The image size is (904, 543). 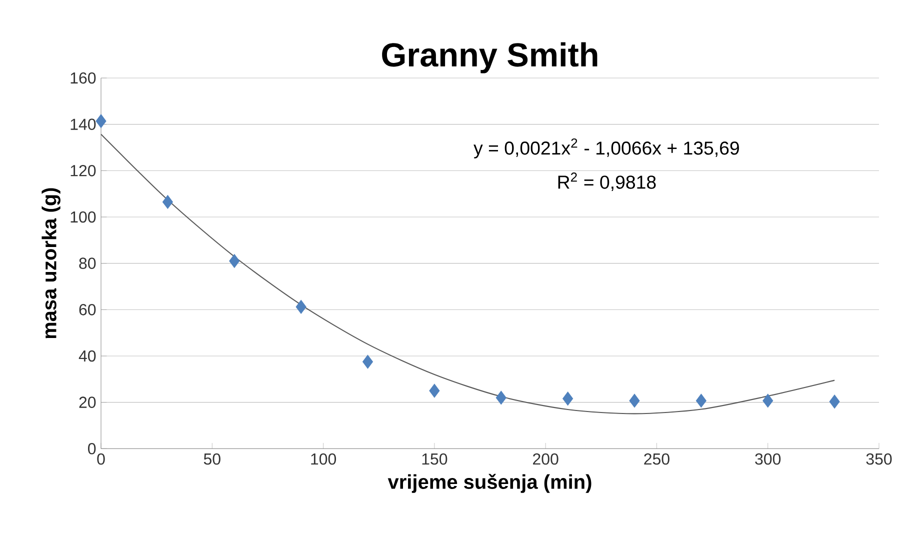 What do you see at coordinates (87, 310) in the screenshot?
I see `y-tick-label: 60` at bounding box center [87, 310].